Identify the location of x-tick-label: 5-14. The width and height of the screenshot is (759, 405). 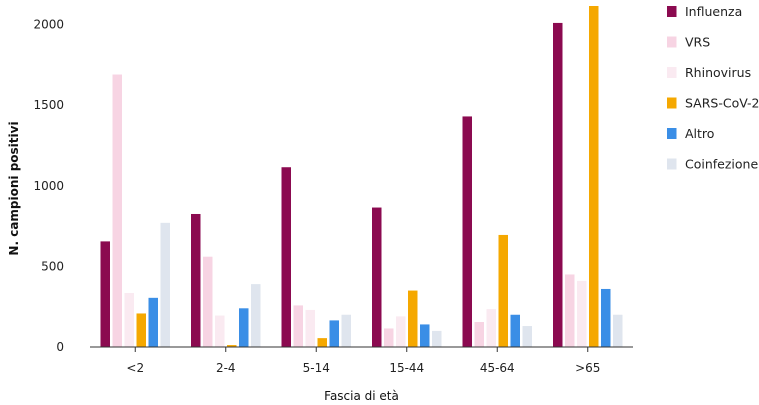
(316, 368).